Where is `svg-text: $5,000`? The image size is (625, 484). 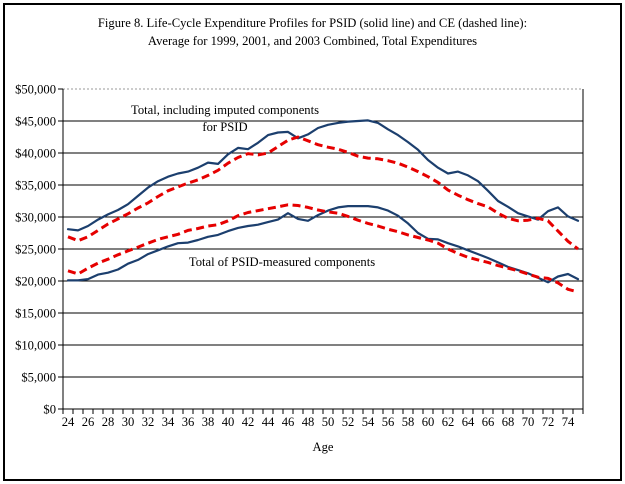 svg-text: $5,000 is located at coordinates (38, 378).